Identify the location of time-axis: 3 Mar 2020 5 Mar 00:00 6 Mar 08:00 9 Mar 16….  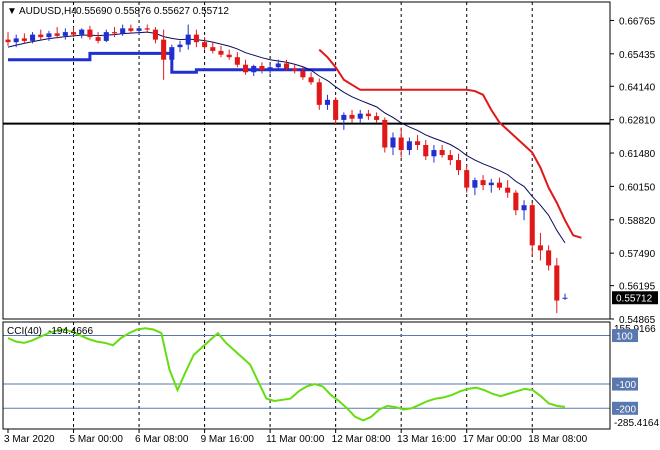
(296, 437).